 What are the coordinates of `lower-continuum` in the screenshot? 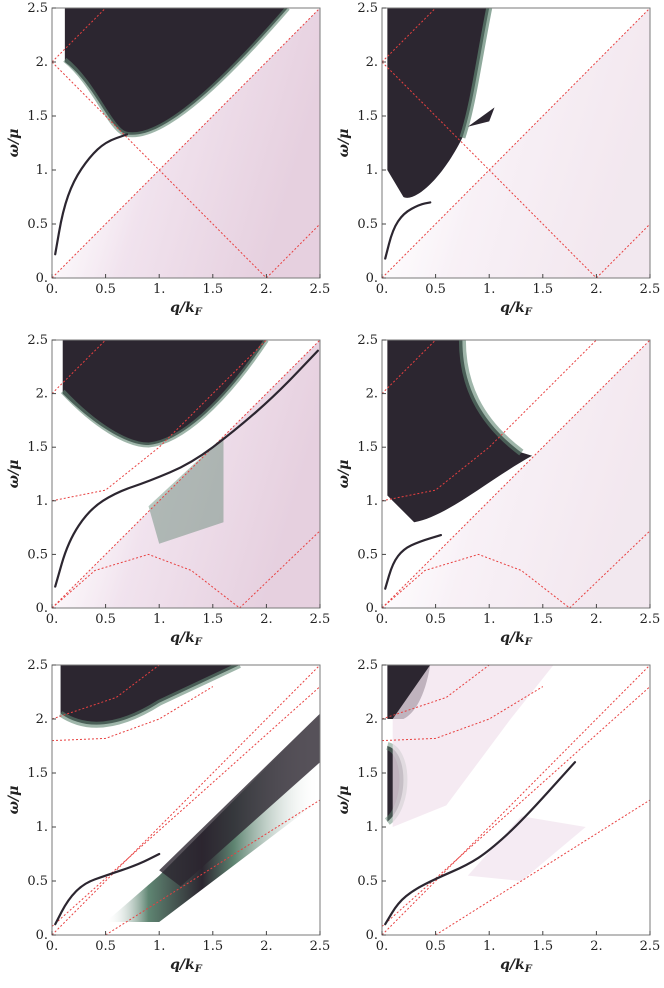 It's located at (212, 817).